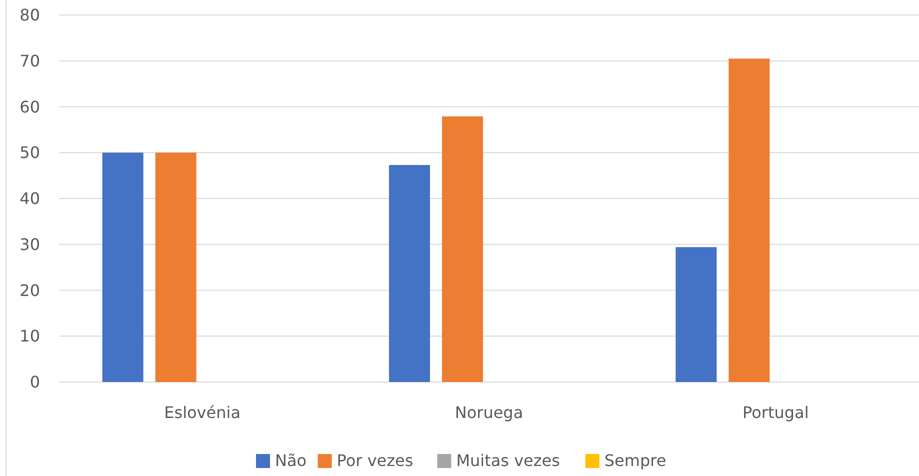 This screenshot has width=919, height=476. Describe the element at coordinates (775, 412) in the screenshot. I see `x-tick-label: Portugal` at that location.